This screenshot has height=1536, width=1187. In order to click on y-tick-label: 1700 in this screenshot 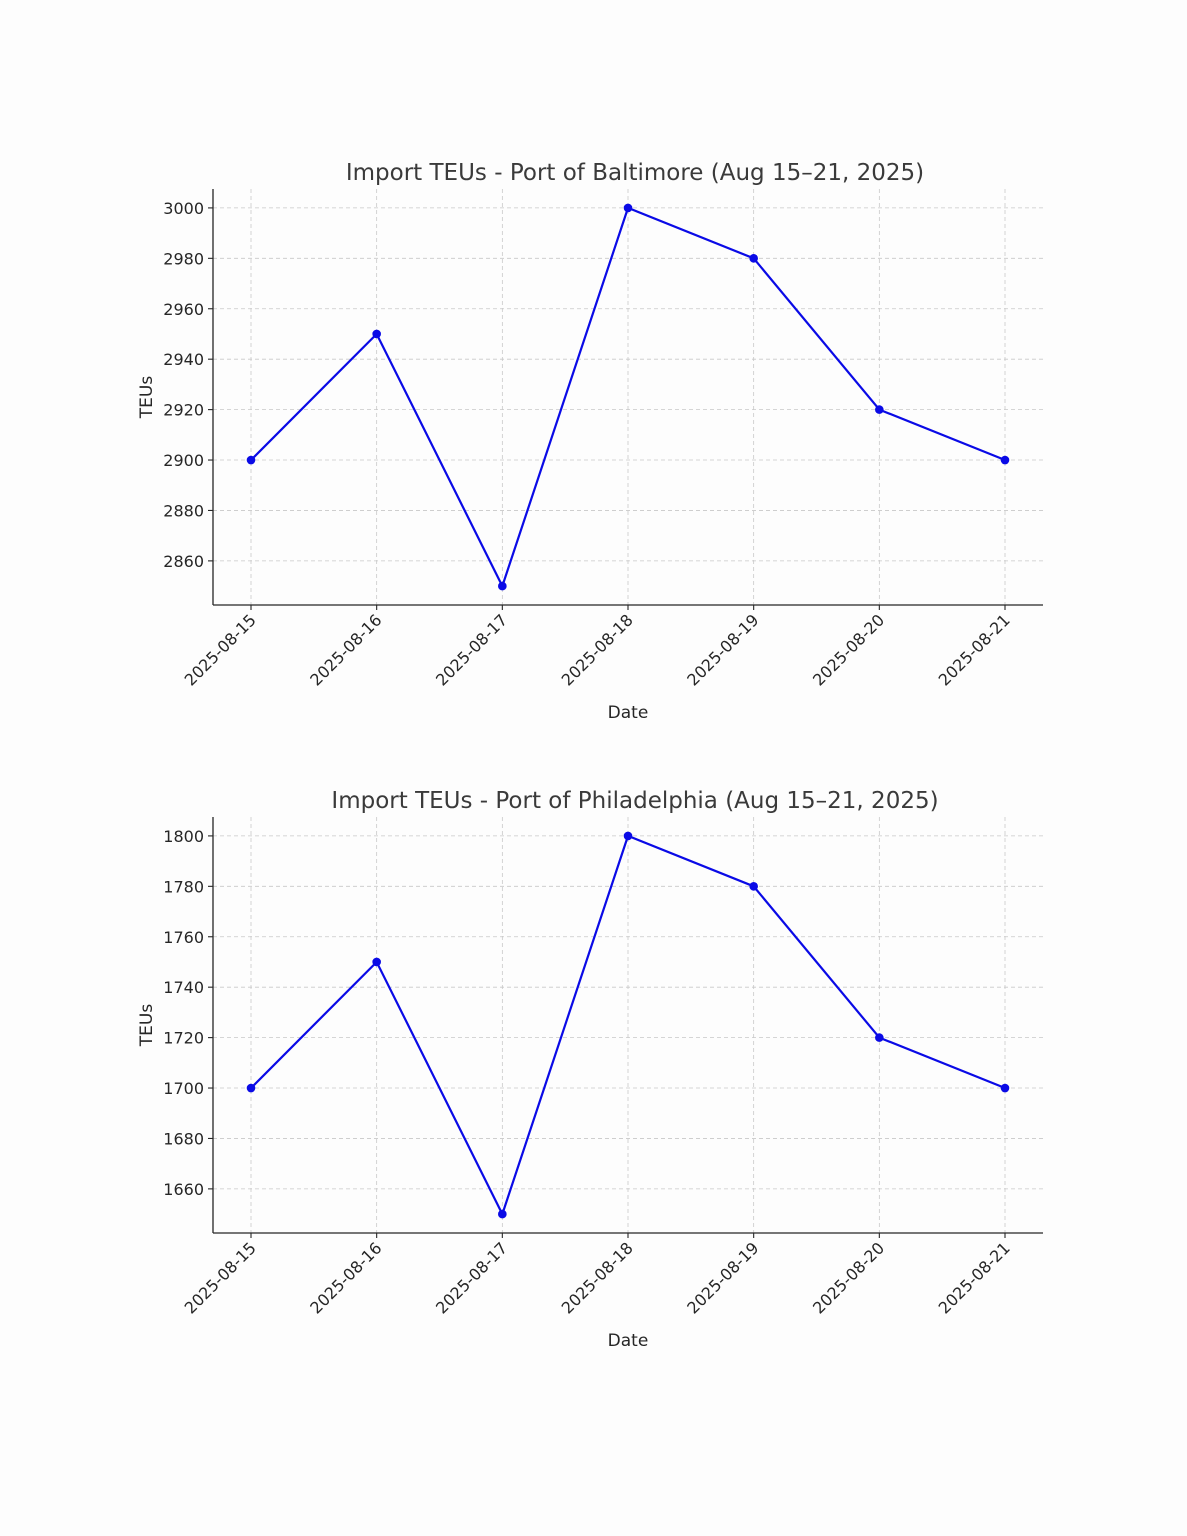, I will do `click(183, 1088)`.